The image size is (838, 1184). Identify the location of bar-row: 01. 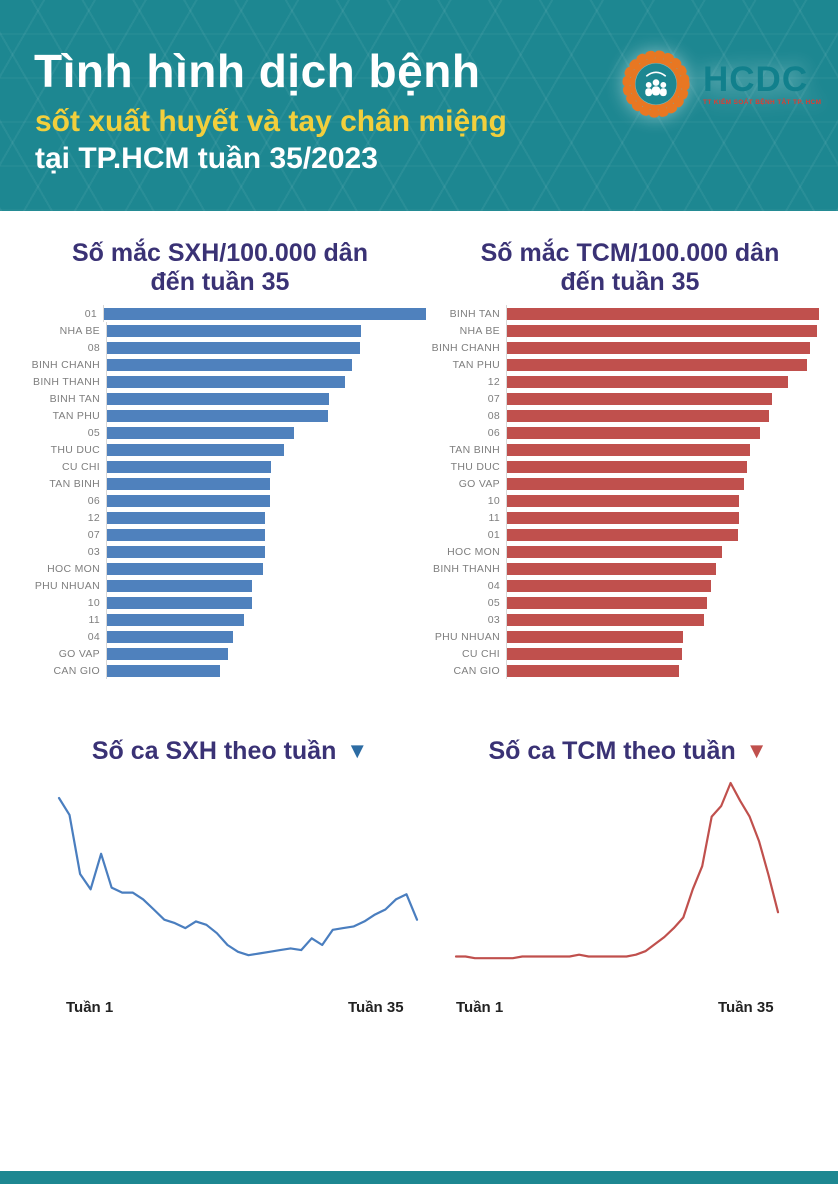
(213, 313).